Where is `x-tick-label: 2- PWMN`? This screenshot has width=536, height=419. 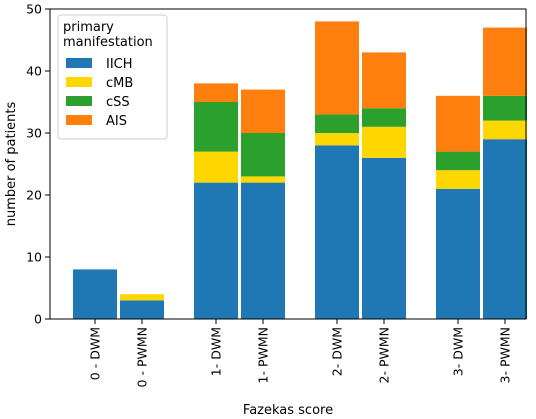 x-tick-label: 2- PWMN is located at coordinates (384, 355).